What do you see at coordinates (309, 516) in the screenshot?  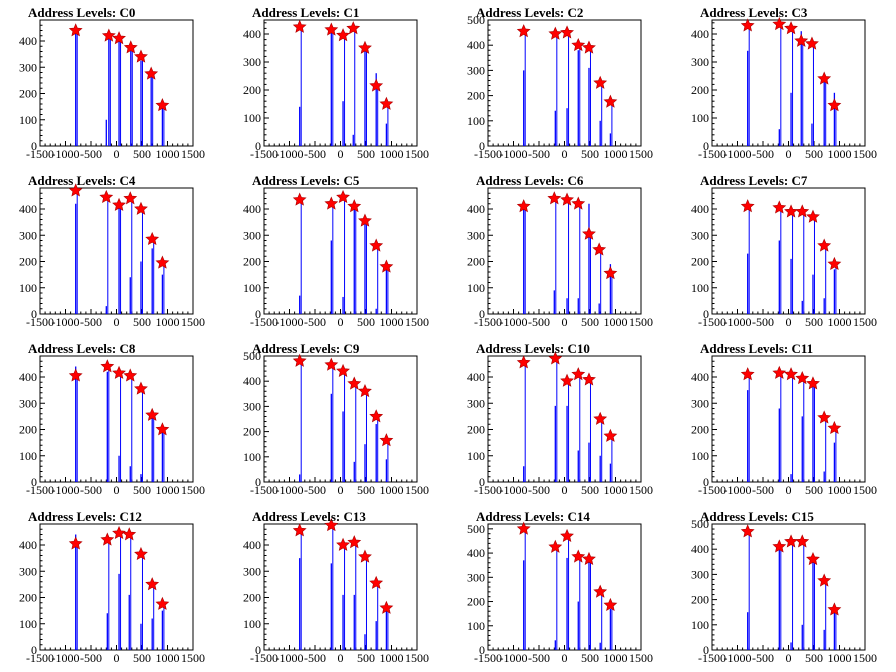 I see `chart-title: Address Levels: C13` at bounding box center [309, 516].